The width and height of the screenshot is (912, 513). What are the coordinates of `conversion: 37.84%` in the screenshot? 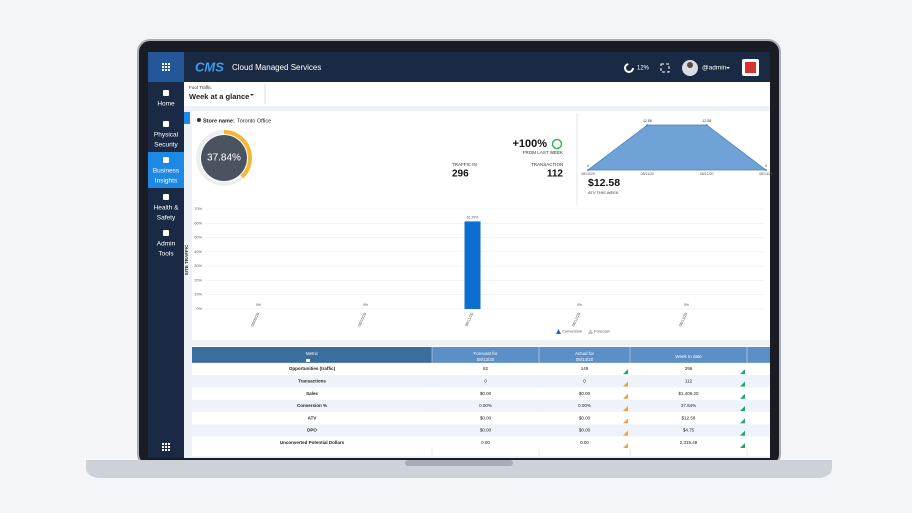 It's located at (224, 158).